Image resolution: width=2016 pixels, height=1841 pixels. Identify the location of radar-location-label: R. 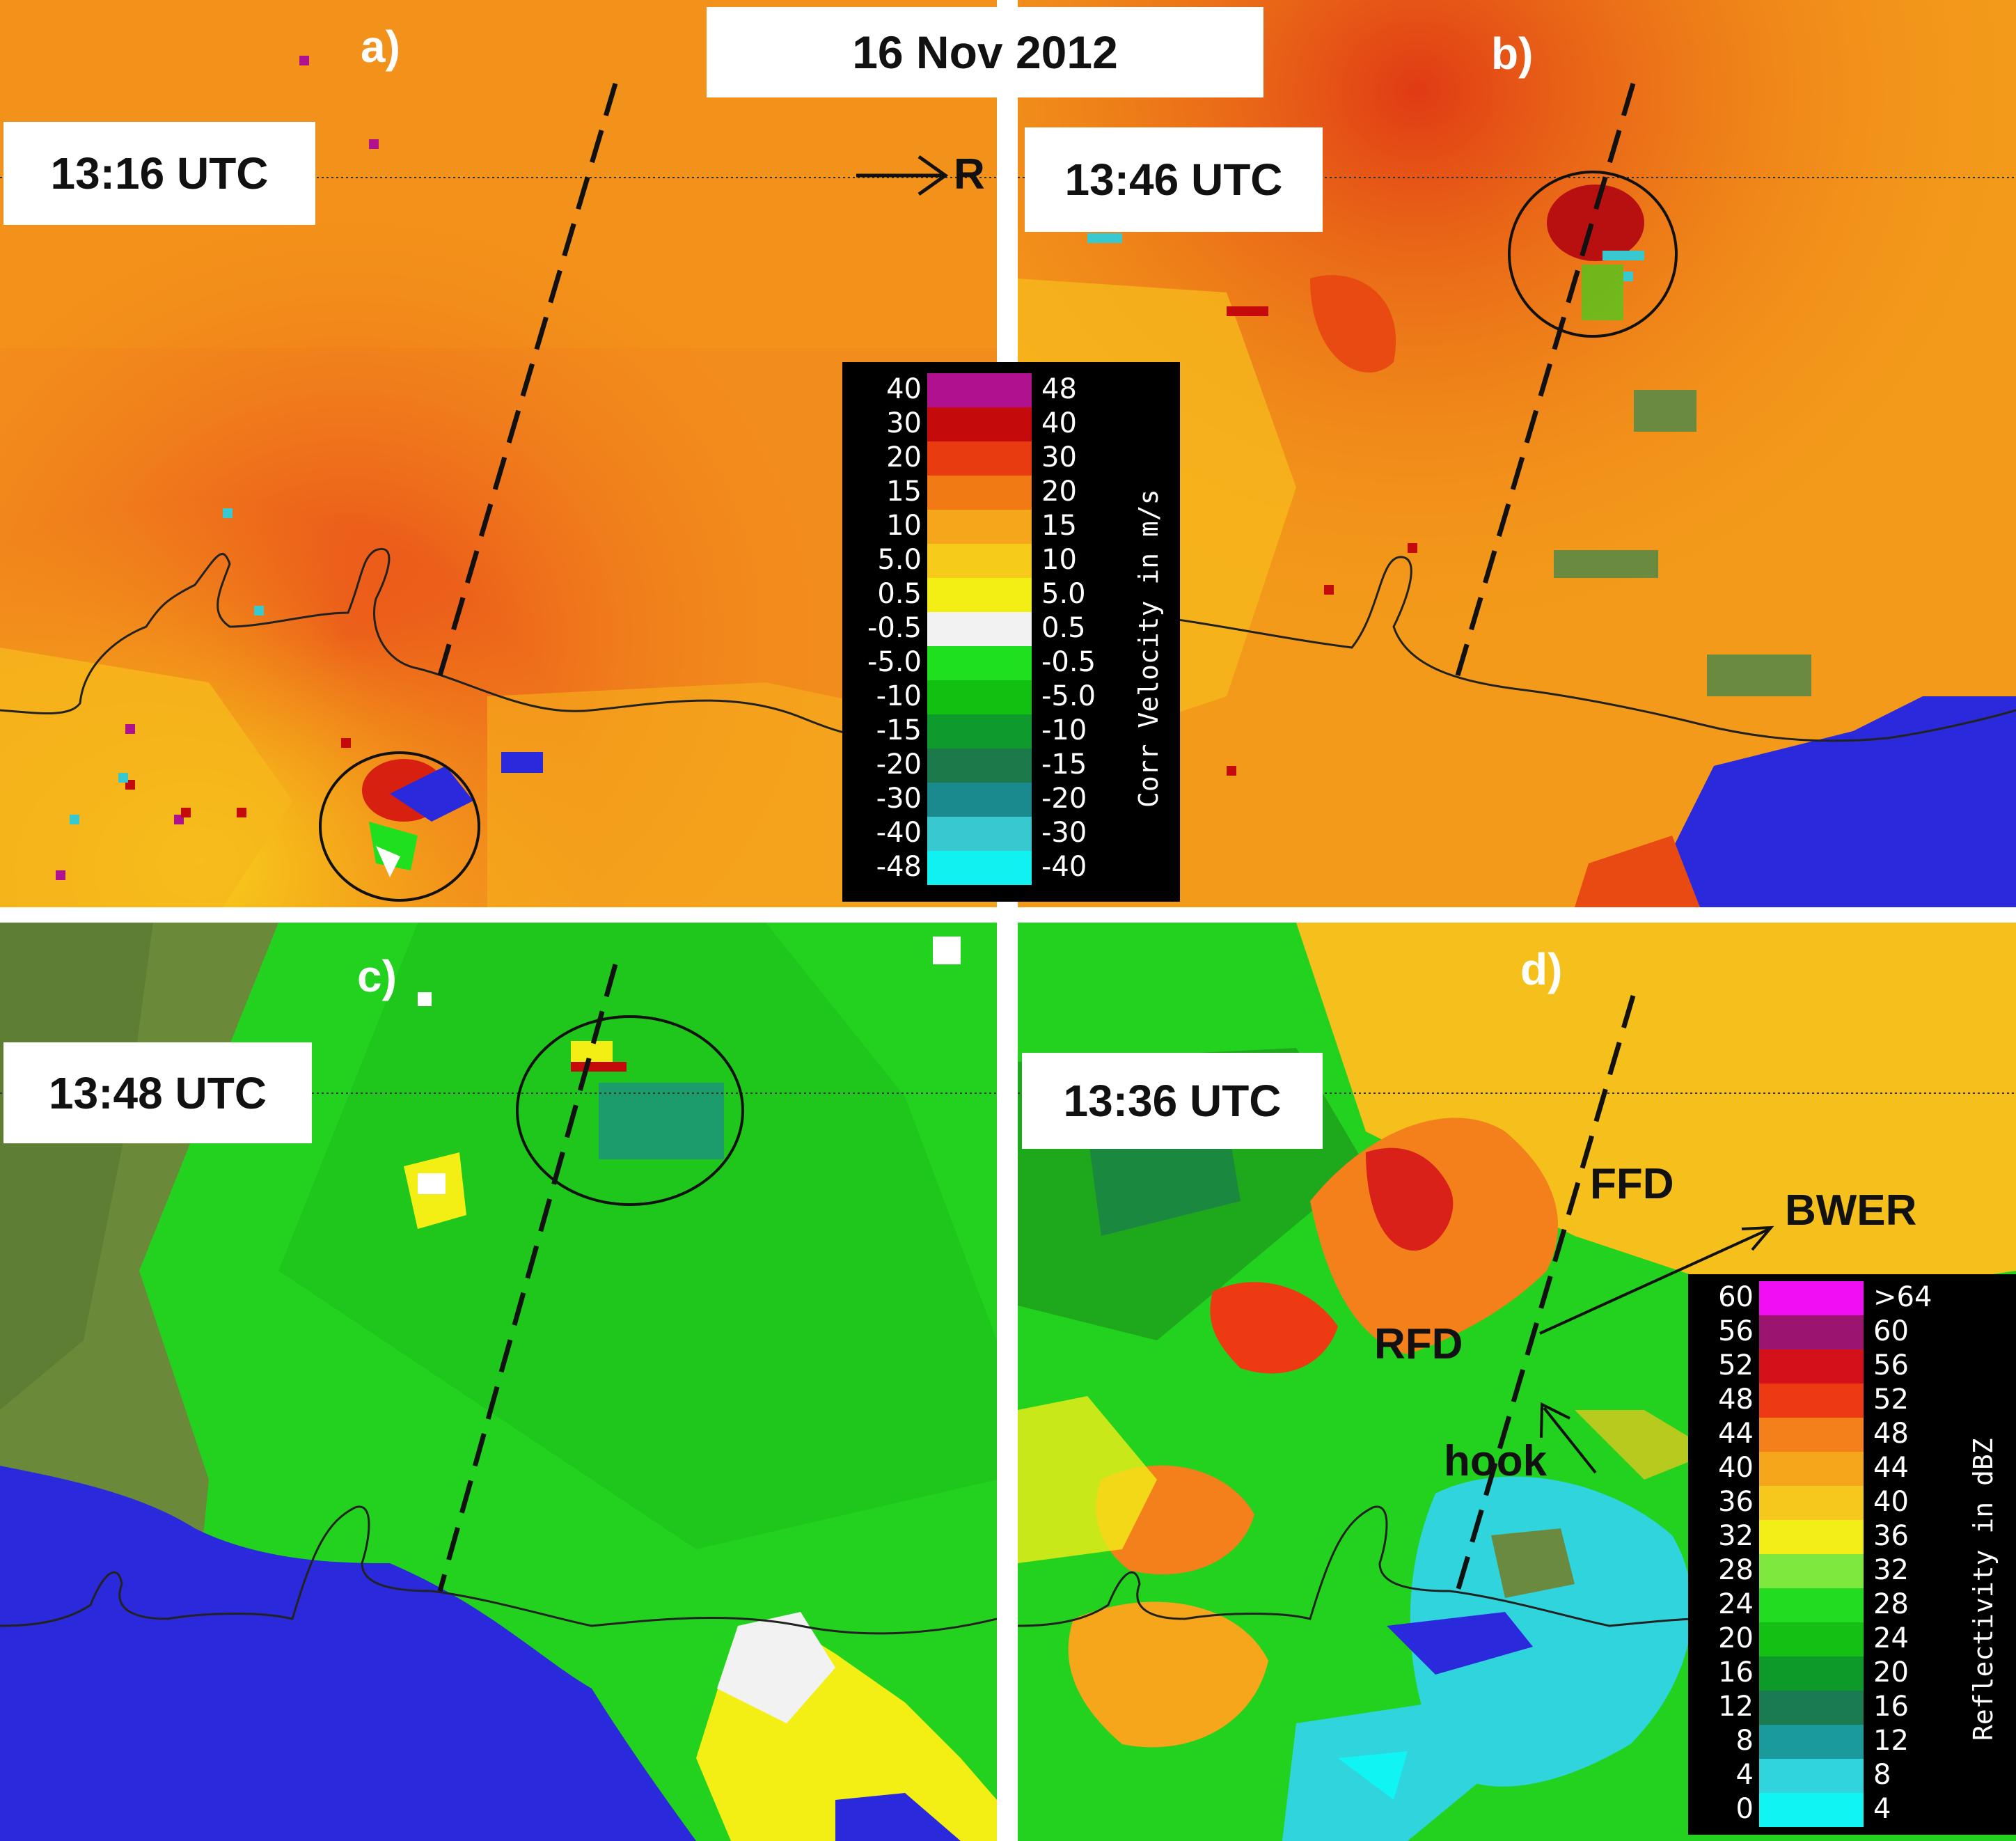
(969, 174).